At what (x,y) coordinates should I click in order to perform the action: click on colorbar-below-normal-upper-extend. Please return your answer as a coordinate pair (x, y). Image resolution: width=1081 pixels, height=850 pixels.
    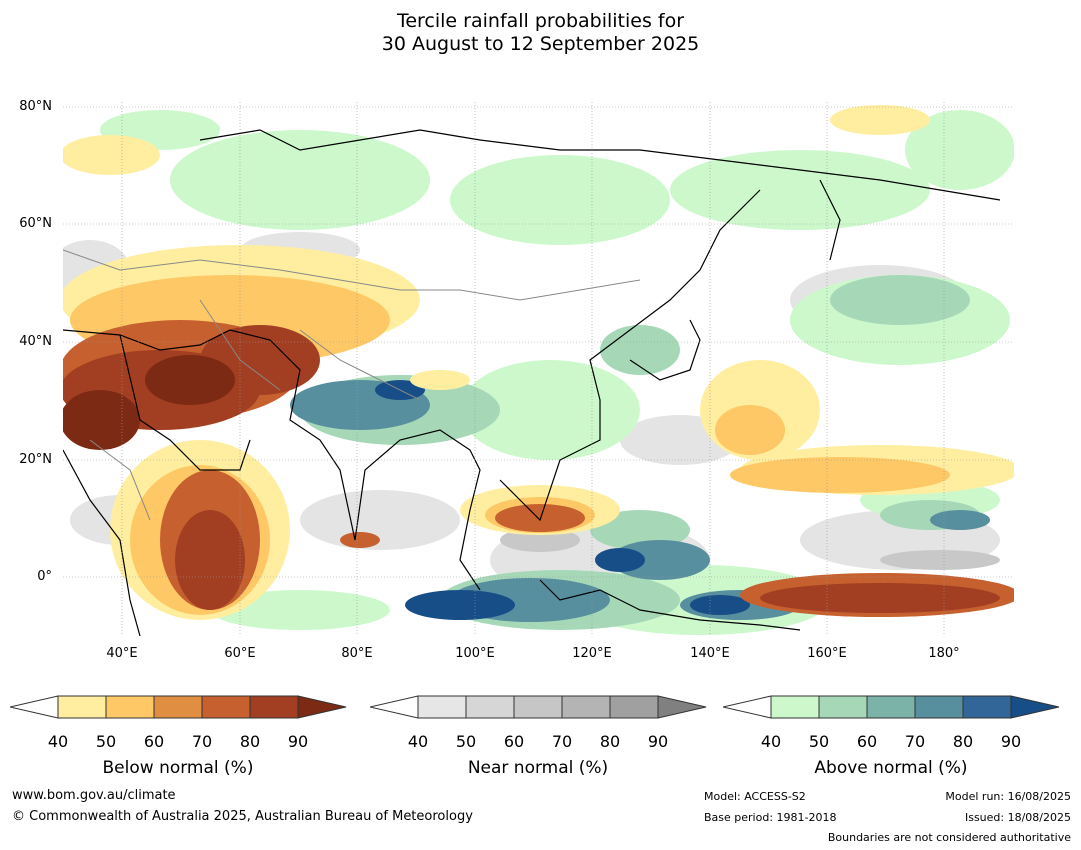
    Looking at the image, I should click on (322, 707).